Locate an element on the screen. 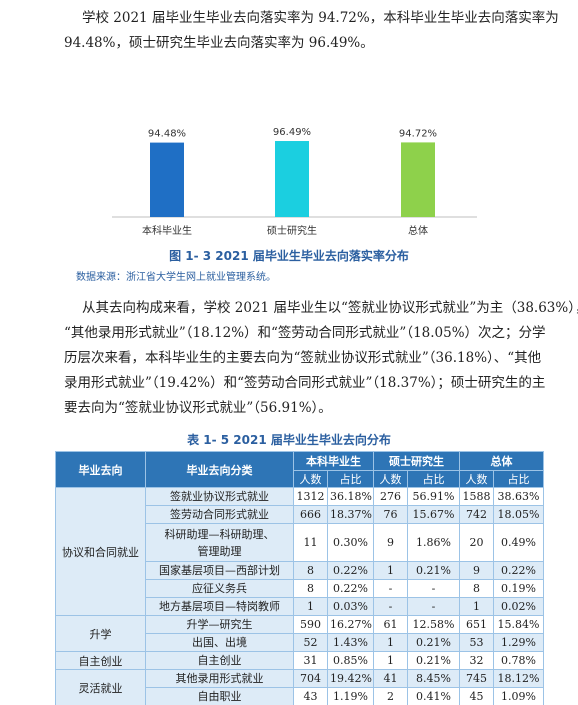  value-cell: 18.12% is located at coordinates (518, 678).